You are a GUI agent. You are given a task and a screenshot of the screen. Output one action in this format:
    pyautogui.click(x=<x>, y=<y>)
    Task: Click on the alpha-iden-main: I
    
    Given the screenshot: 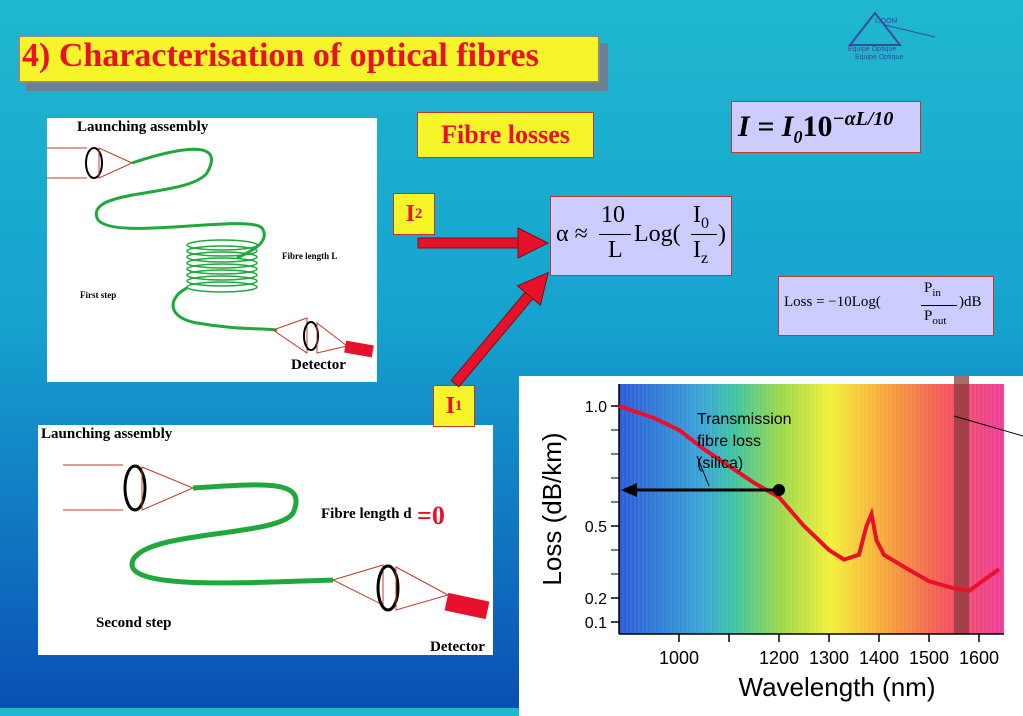 What is the action you would take?
    pyautogui.click(x=697, y=250)
    